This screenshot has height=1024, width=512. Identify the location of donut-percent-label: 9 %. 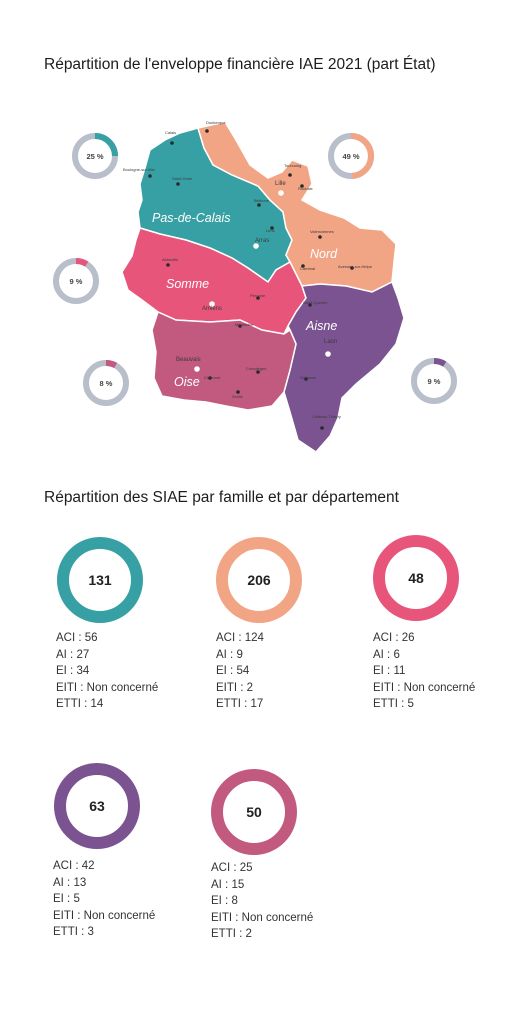
(434, 381).